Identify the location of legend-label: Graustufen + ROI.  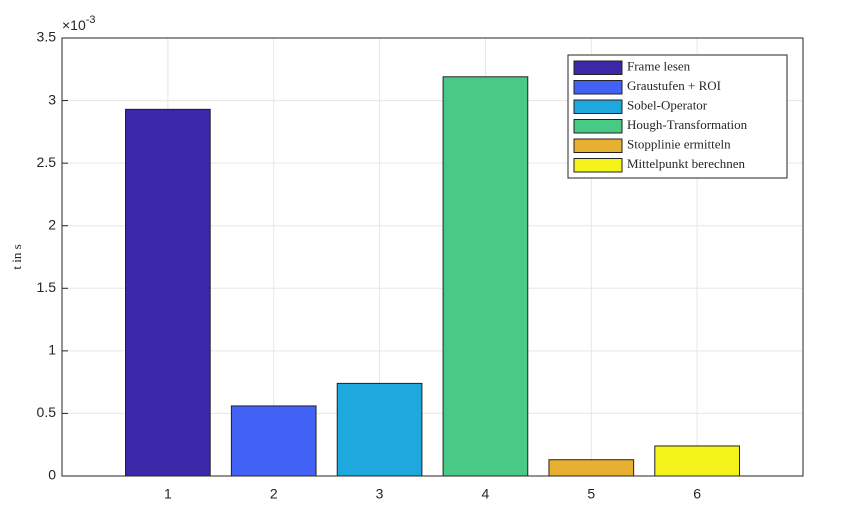
(674, 85).